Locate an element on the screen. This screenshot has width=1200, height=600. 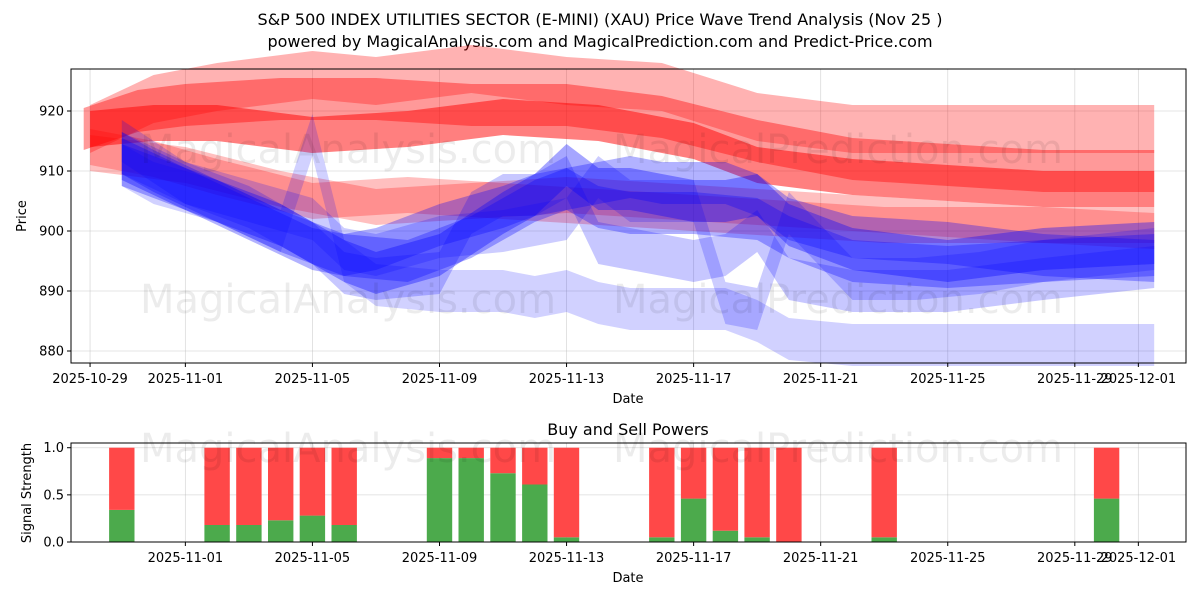
y-tick-label: 0.5 is located at coordinates (53, 495).